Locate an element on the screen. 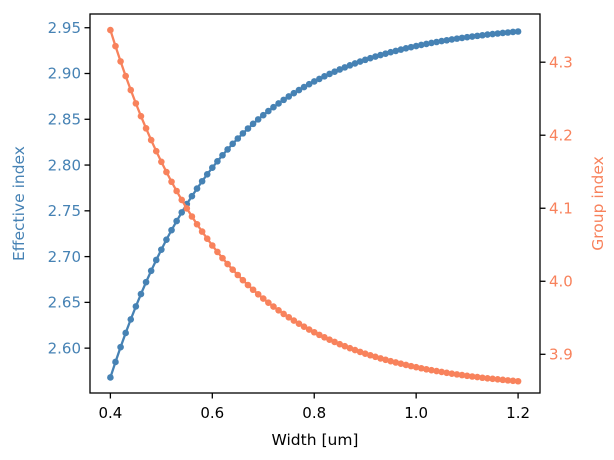 This screenshot has height=460, width=614. x-tick-label: 0.8 is located at coordinates (314, 413).